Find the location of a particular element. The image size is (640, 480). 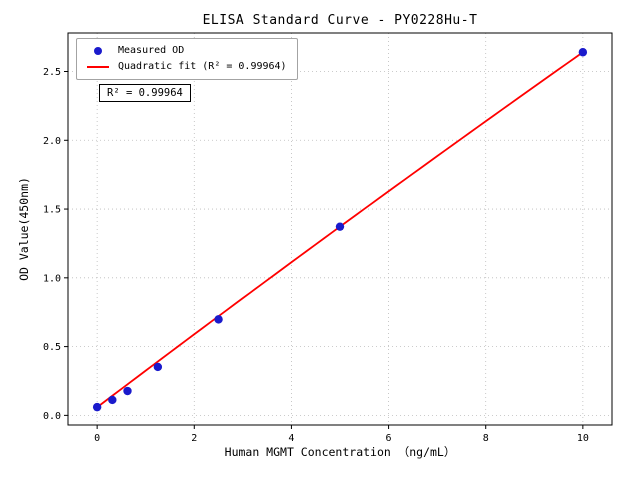

line-marker-icon is located at coordinates (98, 67).